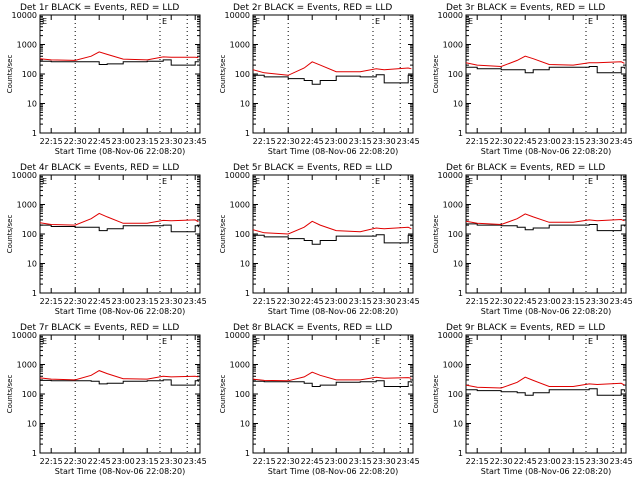  Describe the element at coordinates (99, 328) in the screenshot. I see `chart-title: Det 7r BLACK = Events, RED = LLD` at that location.